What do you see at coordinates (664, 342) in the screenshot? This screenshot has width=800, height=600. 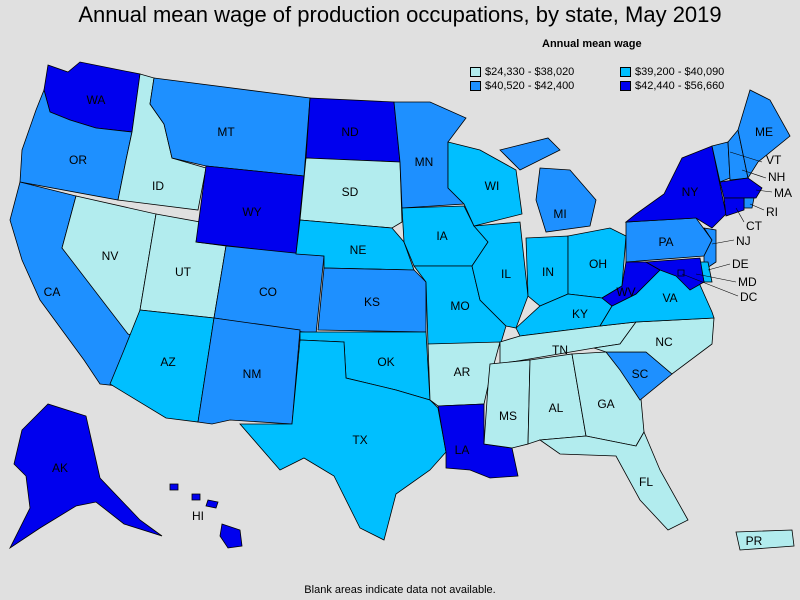 I see `state-label-NC: NC` at bounding box center [664, 342].